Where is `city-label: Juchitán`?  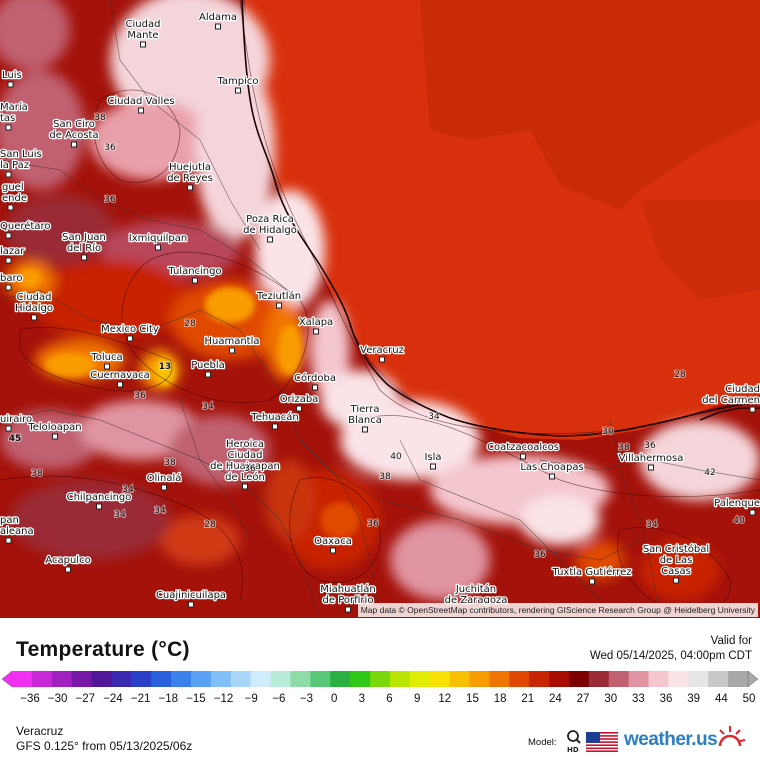
city-label: Juchitán is located at coordinates (475, 589).